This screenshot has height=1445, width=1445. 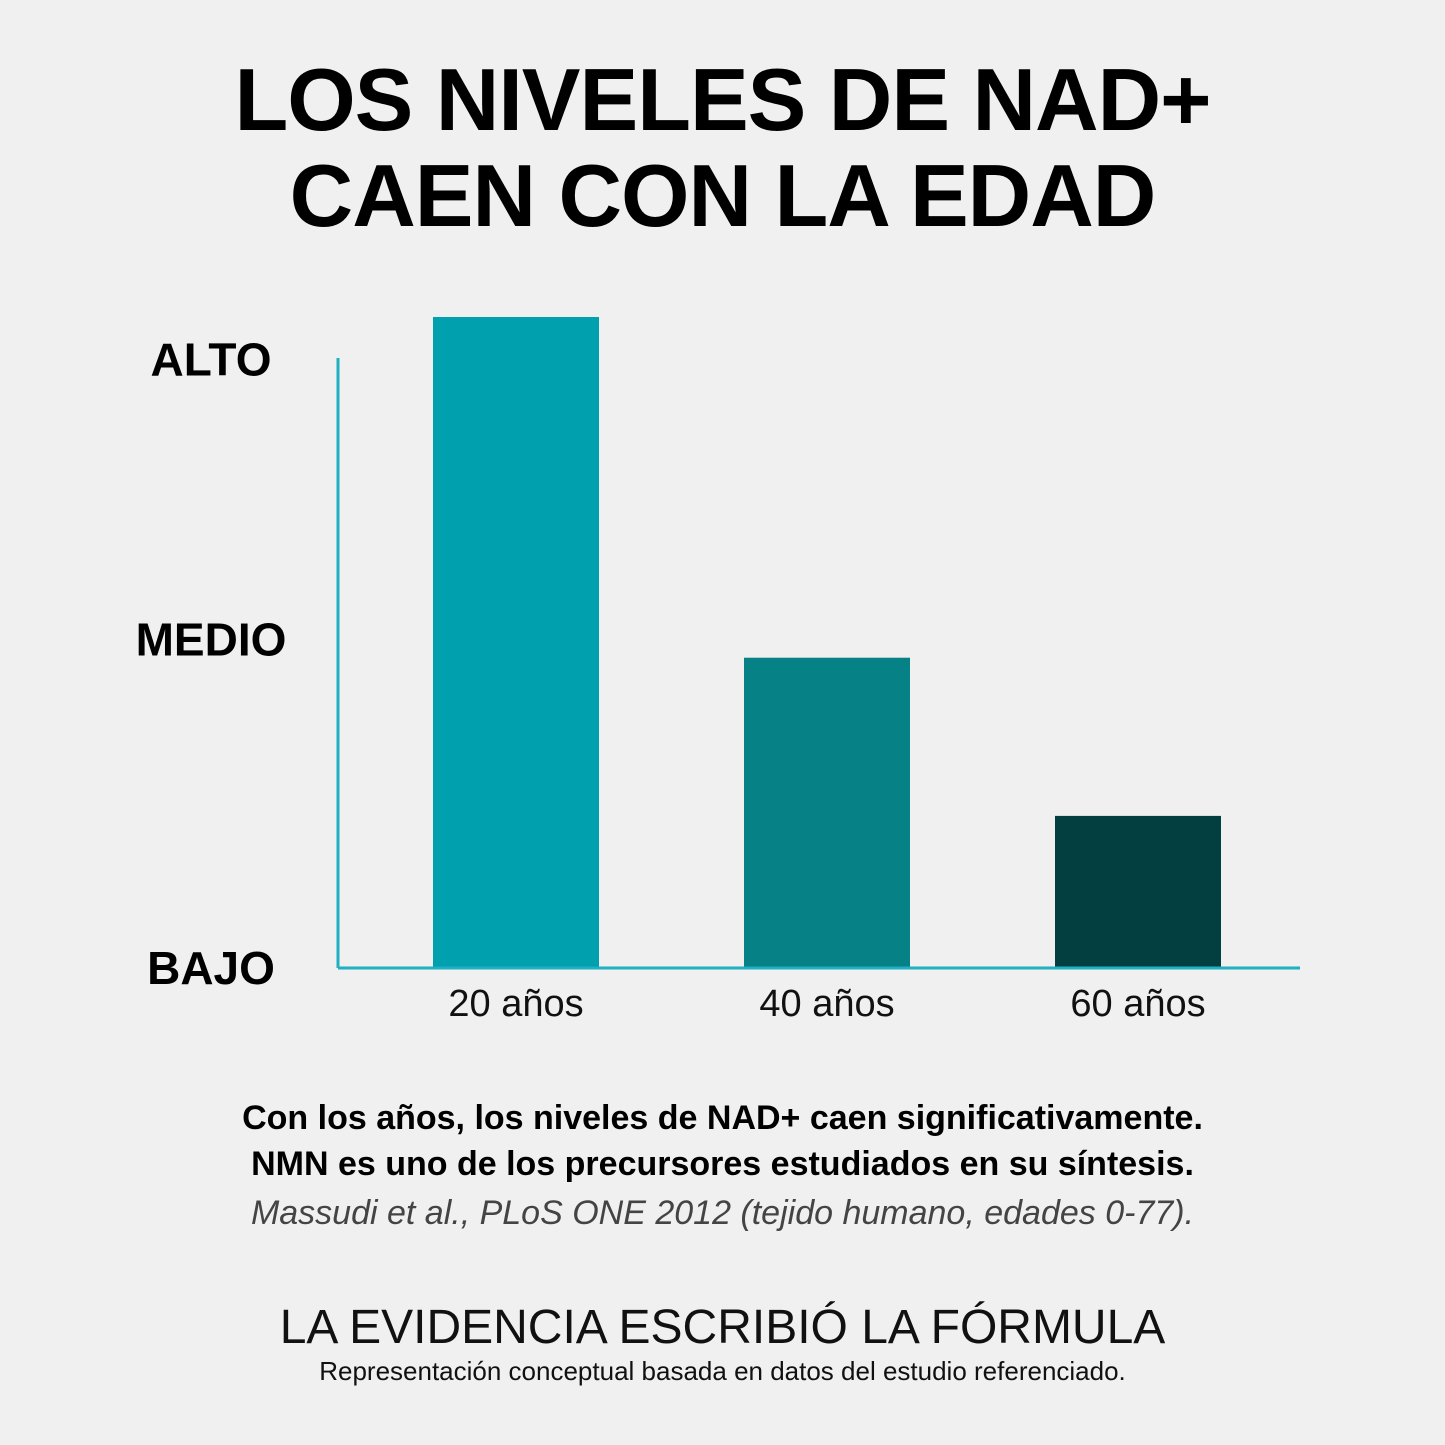 What do you see at coordinates (211, 639) in the screenshot?
I see `y-tick-label-medio: MEDIO` at bounding box center [211, 639].